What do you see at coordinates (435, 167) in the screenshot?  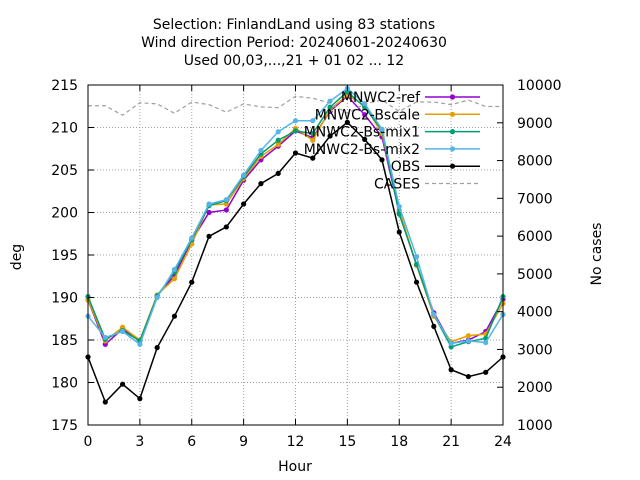 I see `legend-item: OBS` at bounding box center [435, 167].